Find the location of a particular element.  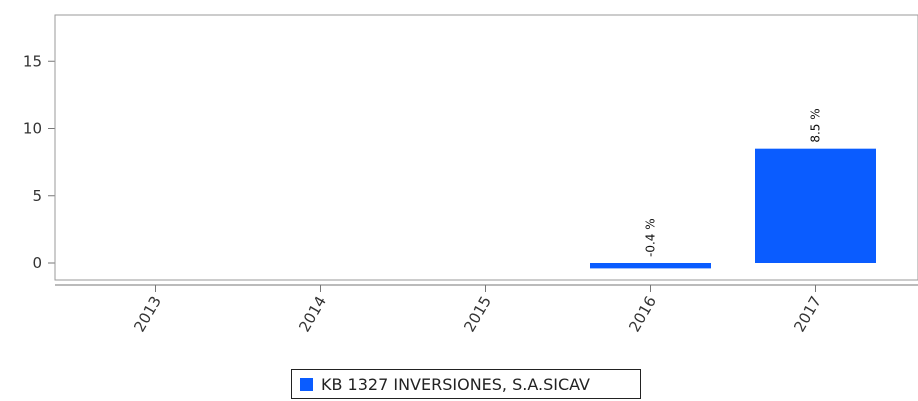

data-labels: -0.4 % 8.5 % is located at coordinates (733, 182).